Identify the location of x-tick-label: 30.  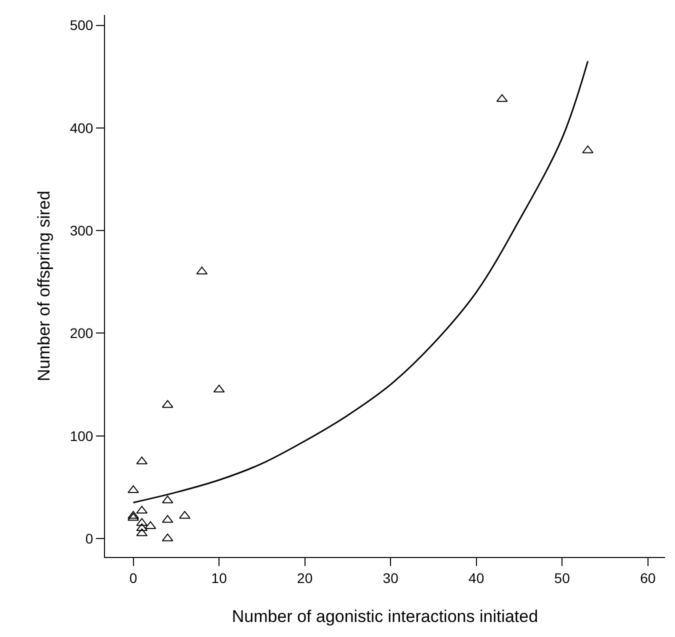
(390, 578).